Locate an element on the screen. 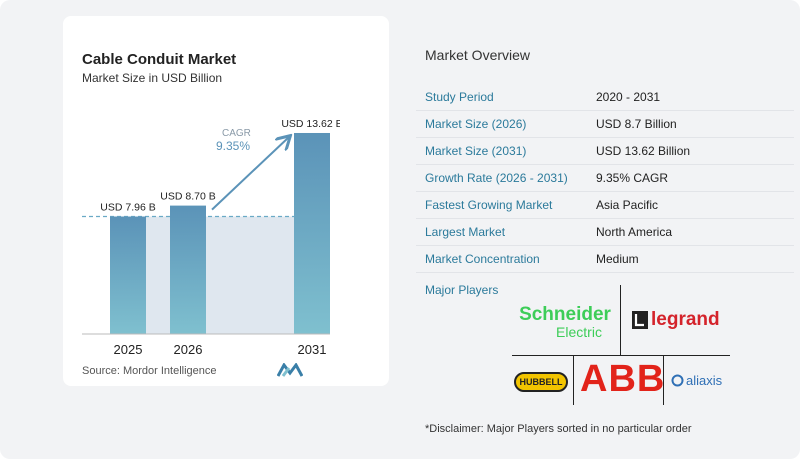 The width and height of the screenshot is (800, 459). overview-row: Market Concentration Medium is located at coordinates (605, 259).